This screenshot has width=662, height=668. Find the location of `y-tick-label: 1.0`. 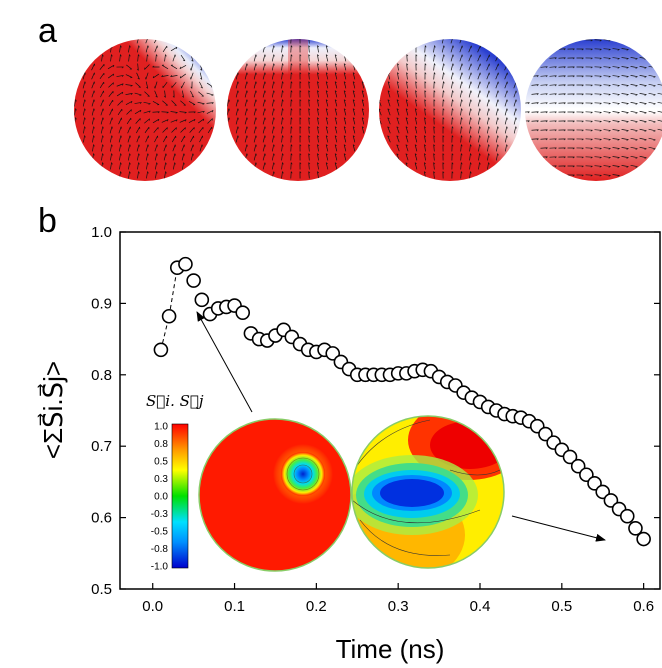

y-tick-label: 1.0 is located at coordinates (101, 232).